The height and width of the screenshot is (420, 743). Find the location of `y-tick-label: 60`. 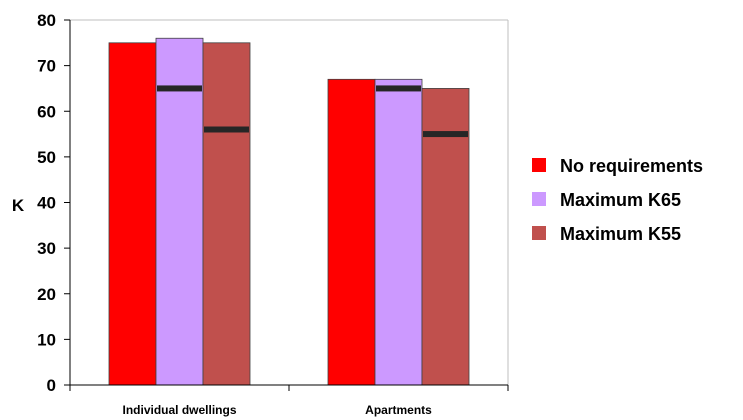

y-tick-label: 60 is located at coordinates (46, 111).